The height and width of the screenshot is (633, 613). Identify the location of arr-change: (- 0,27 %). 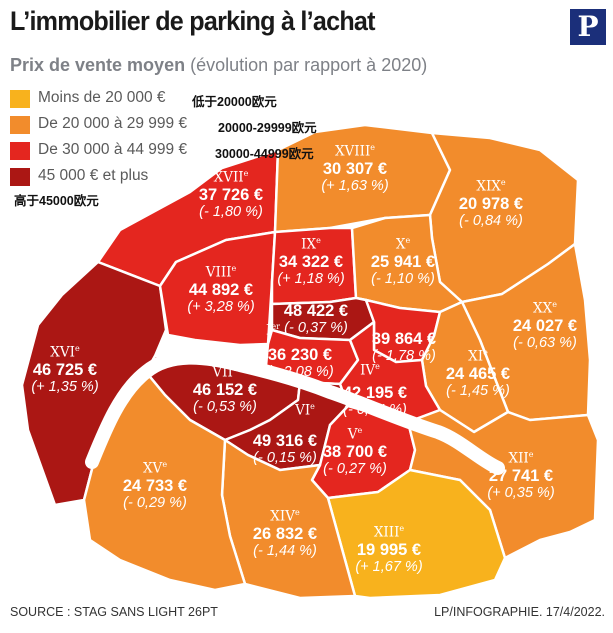
(355, 468).